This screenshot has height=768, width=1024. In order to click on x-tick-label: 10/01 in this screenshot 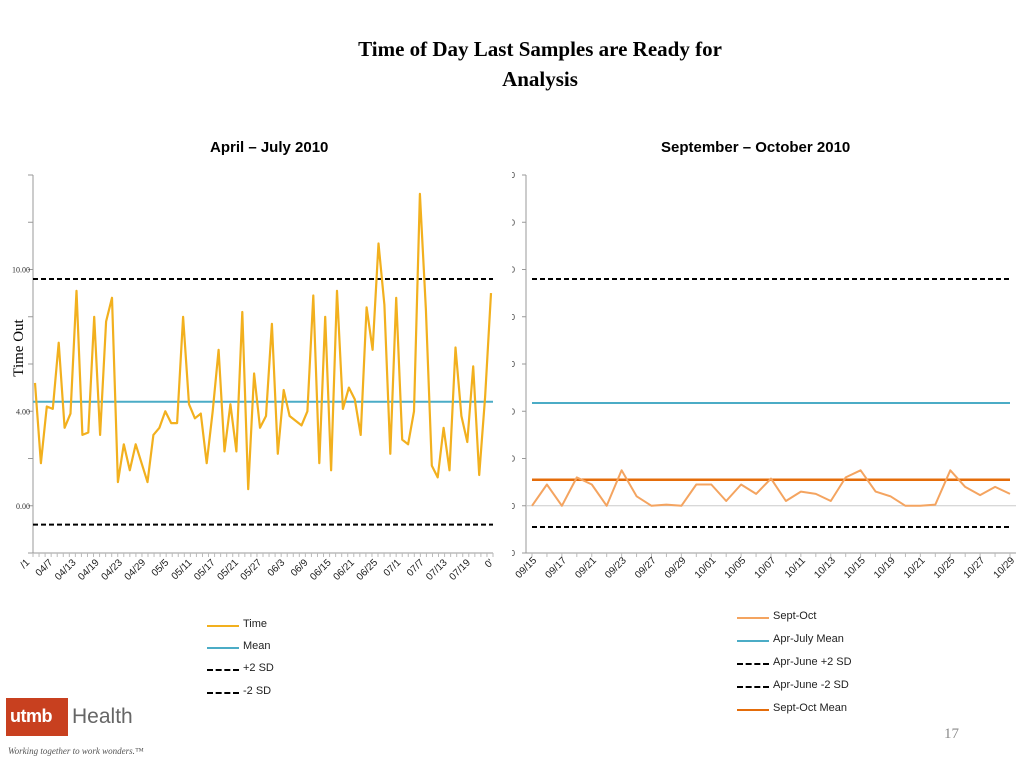, I will do `click(706, 567)`.